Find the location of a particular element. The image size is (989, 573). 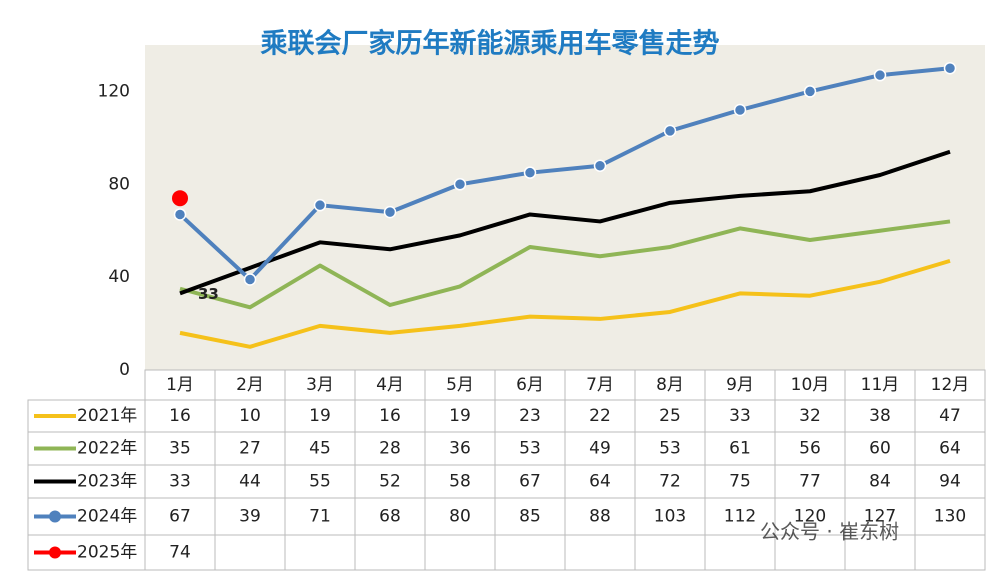

table-value: 75 is located at coordinates (740, 482).